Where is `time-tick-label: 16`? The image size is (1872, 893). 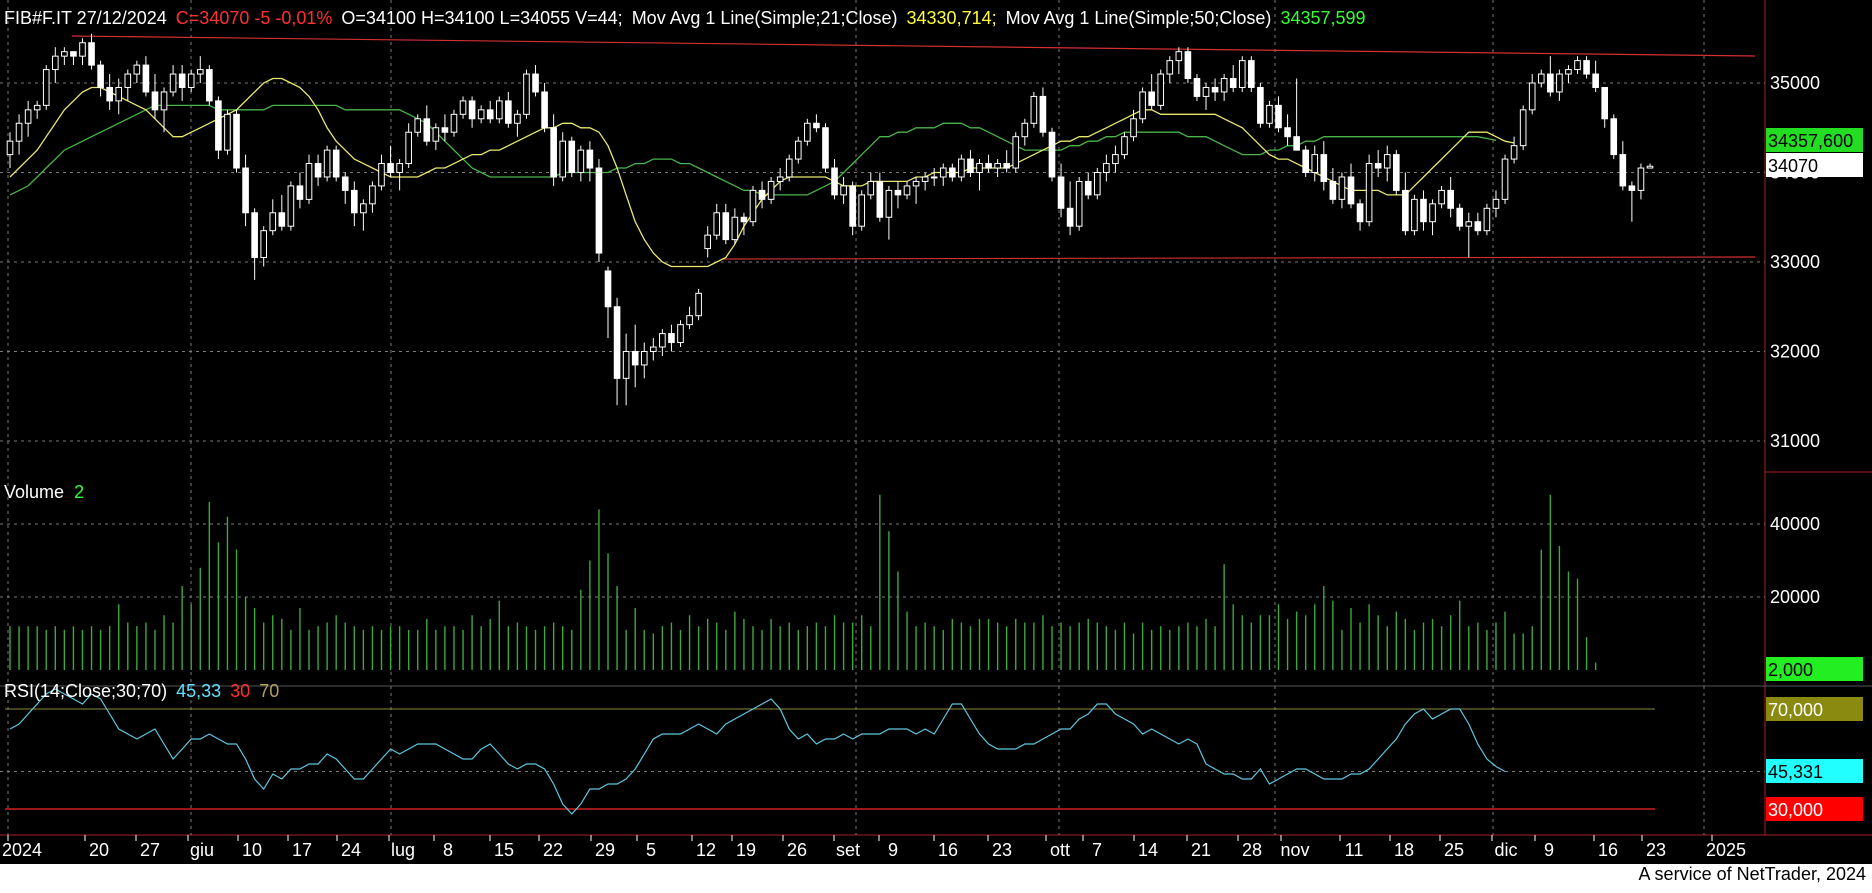
time-tick-label: 16 is located at coordinates (1608, 850).